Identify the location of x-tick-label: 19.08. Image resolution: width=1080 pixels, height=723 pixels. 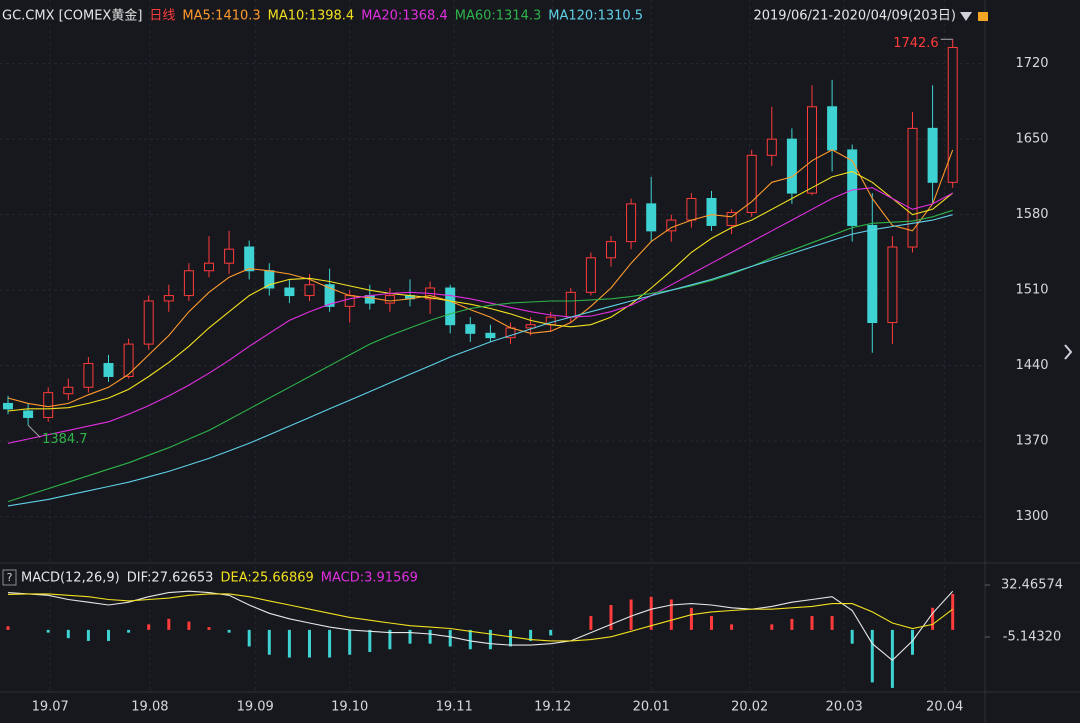
(149, 707).